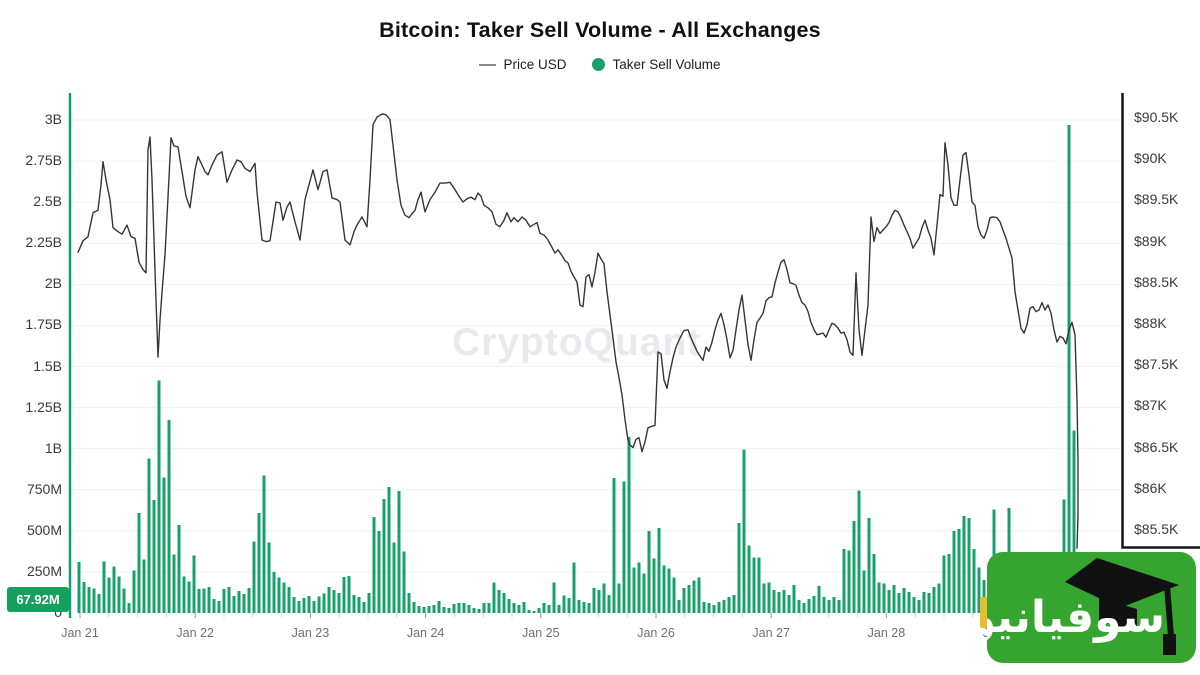 The height and width of the screenshot is (675, 1200). What do you see at coordinates (1076, 617) in the screenshot?
I see `logo-arabic-text: سوفيانيوز` at bounding box center [1076, 617].